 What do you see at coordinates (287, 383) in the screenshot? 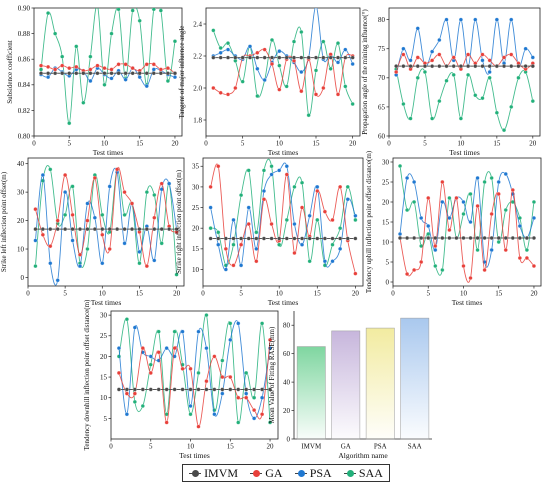
I see `y-tick-label: 40` at bounding box center [287, 383].